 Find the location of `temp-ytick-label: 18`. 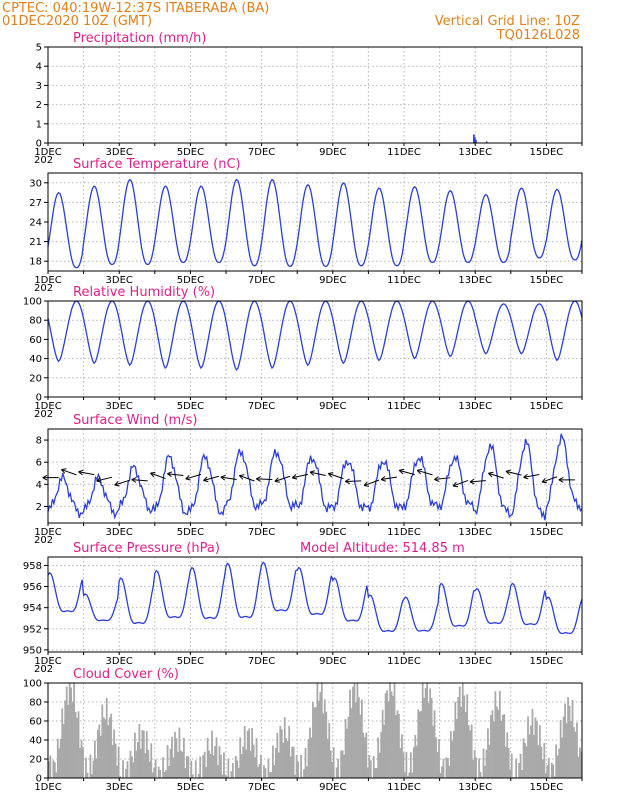

temp-ytick-label: 18 is located at coordinates (35, 262).